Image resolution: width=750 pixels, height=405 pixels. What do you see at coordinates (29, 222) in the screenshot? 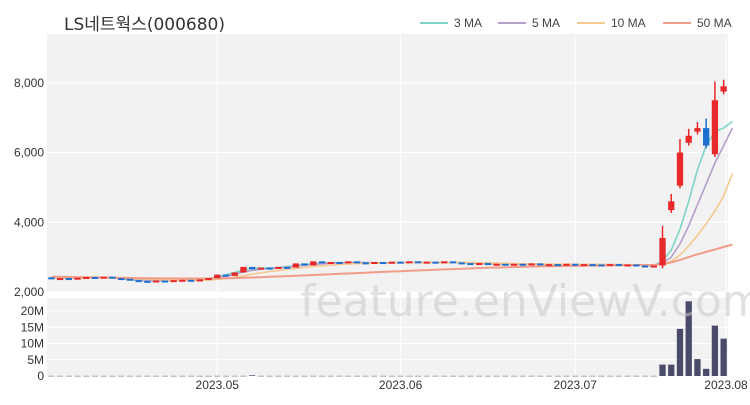
I see `y-tick-label: 4,000` at bounding box center [29, 222].